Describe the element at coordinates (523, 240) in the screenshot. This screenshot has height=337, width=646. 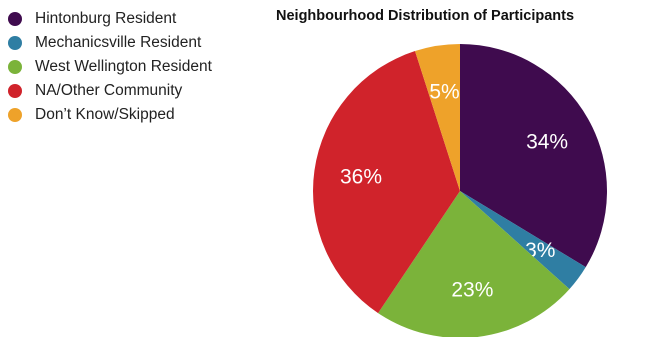
I see `pie-slice-mechanicsville` at that location.